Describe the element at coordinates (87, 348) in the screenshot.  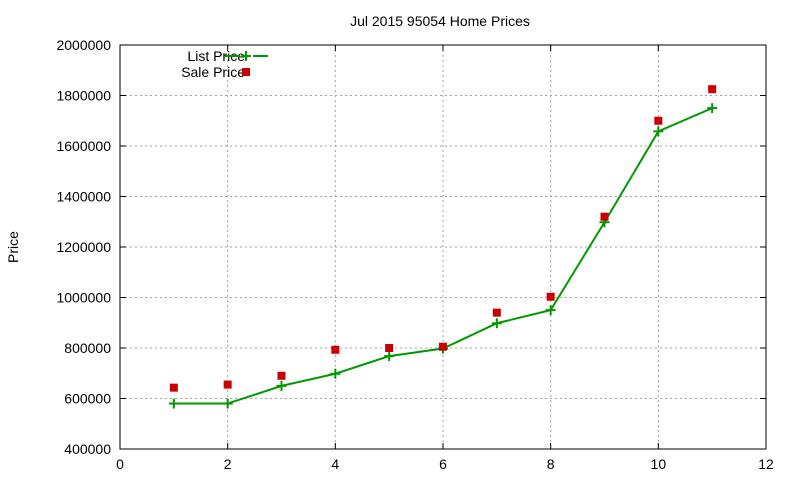
I see `y-tick-label: 800000` at that location.